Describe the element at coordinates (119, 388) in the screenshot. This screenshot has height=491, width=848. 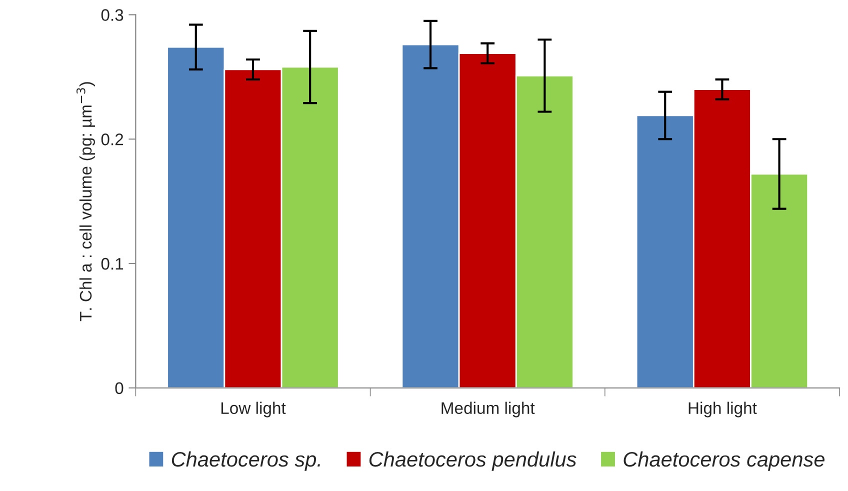
I see `y-tick-label: 0` at that location.